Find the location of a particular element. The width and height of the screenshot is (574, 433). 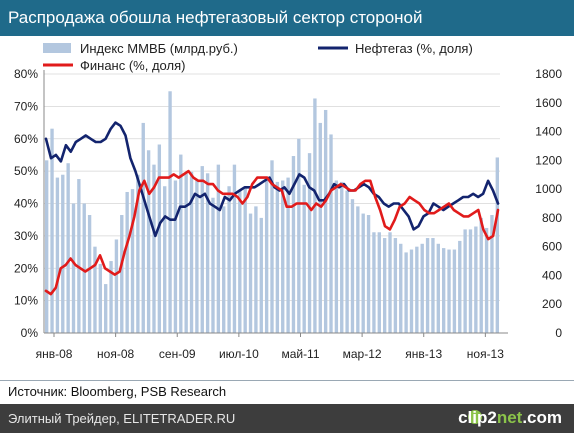

y-left-tick-label: 50% is located at coordinates (26, 171).